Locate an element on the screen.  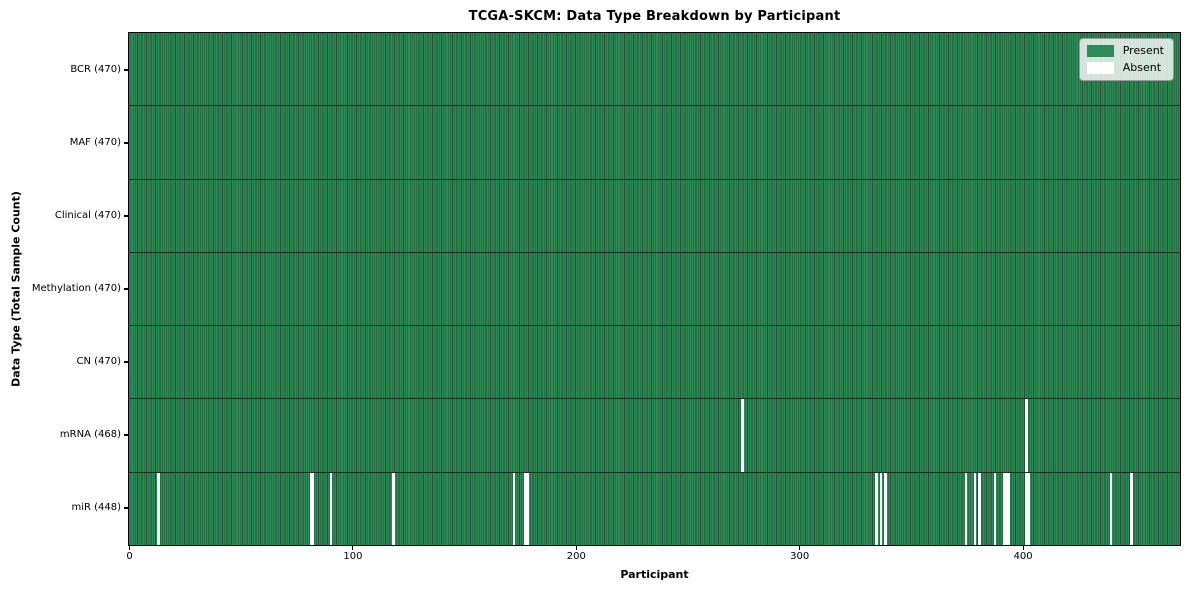
x-tick-label-200: 200 is located at coordinates (576, 556).